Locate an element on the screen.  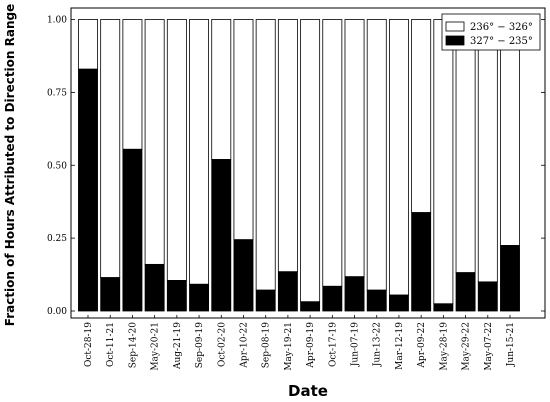
x-tick-label-18: May-07-22 is located at coordinates (489, 346).